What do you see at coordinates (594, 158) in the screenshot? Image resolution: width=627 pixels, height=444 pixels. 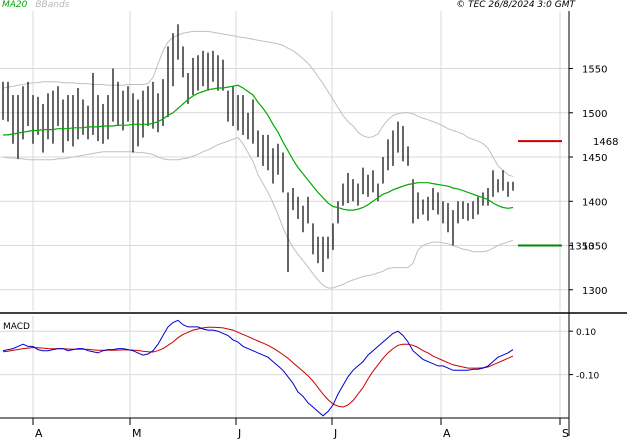 I see `price-tick-label: 1450` at bounding box center [594, 158].